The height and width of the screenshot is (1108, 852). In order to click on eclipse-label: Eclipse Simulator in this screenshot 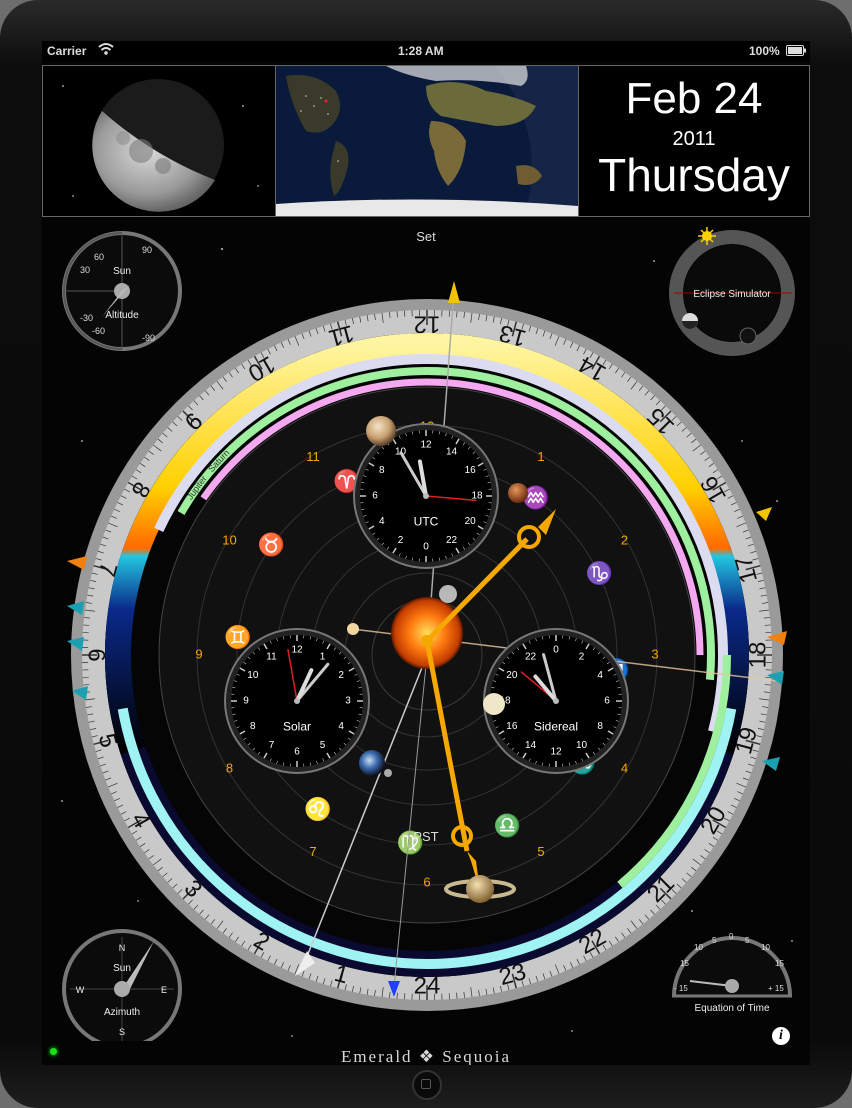, I will do `click(732, 294)`.